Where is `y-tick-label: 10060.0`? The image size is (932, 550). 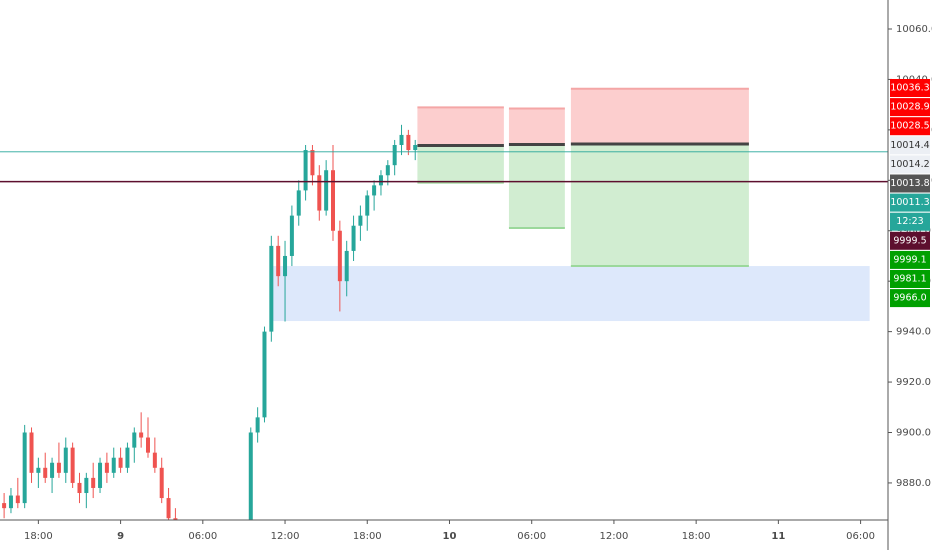 y-tick-label: 10060.0 is located at coordinates (914, 29).